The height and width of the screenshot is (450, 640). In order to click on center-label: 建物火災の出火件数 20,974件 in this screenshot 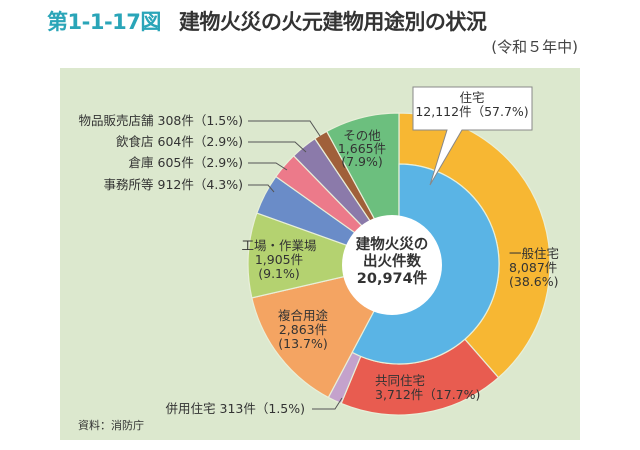, I will do `click(392, 261)`.